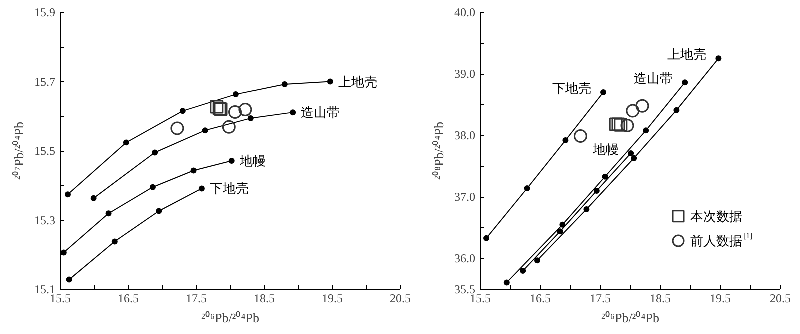 This screenshot has width=800, height=334. What do you see at coordinates (465, 74) in the screenshot?
I see `y-tick-label: 39.0` at bounding box center [465, 74].